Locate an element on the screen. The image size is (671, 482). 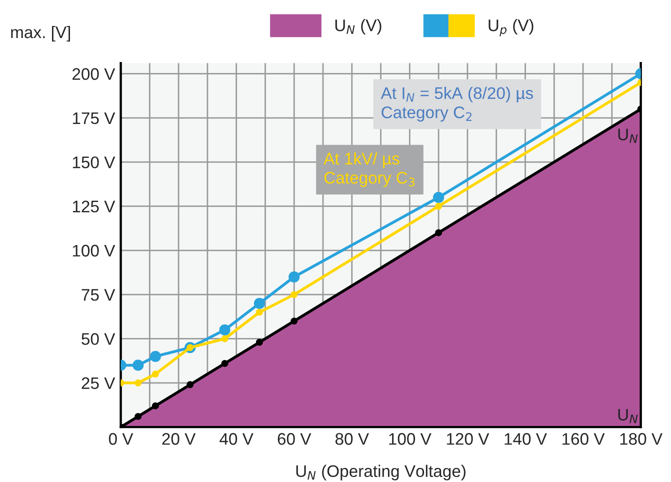
x-tick-label: 60 V is located at coordinates (295, 439).